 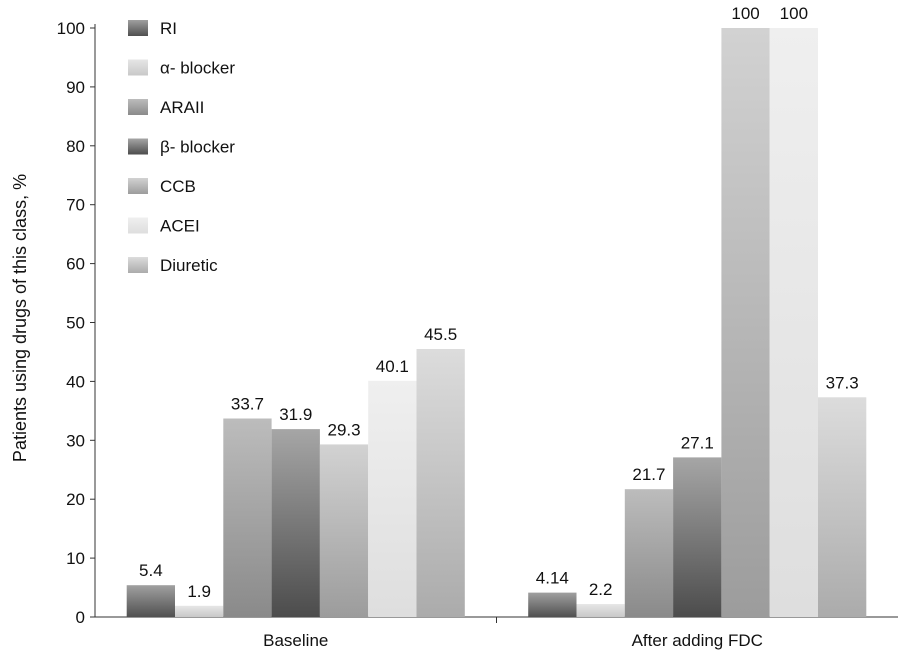 I want to click on legend-label: β- blocker, so click(x=197, y=147).